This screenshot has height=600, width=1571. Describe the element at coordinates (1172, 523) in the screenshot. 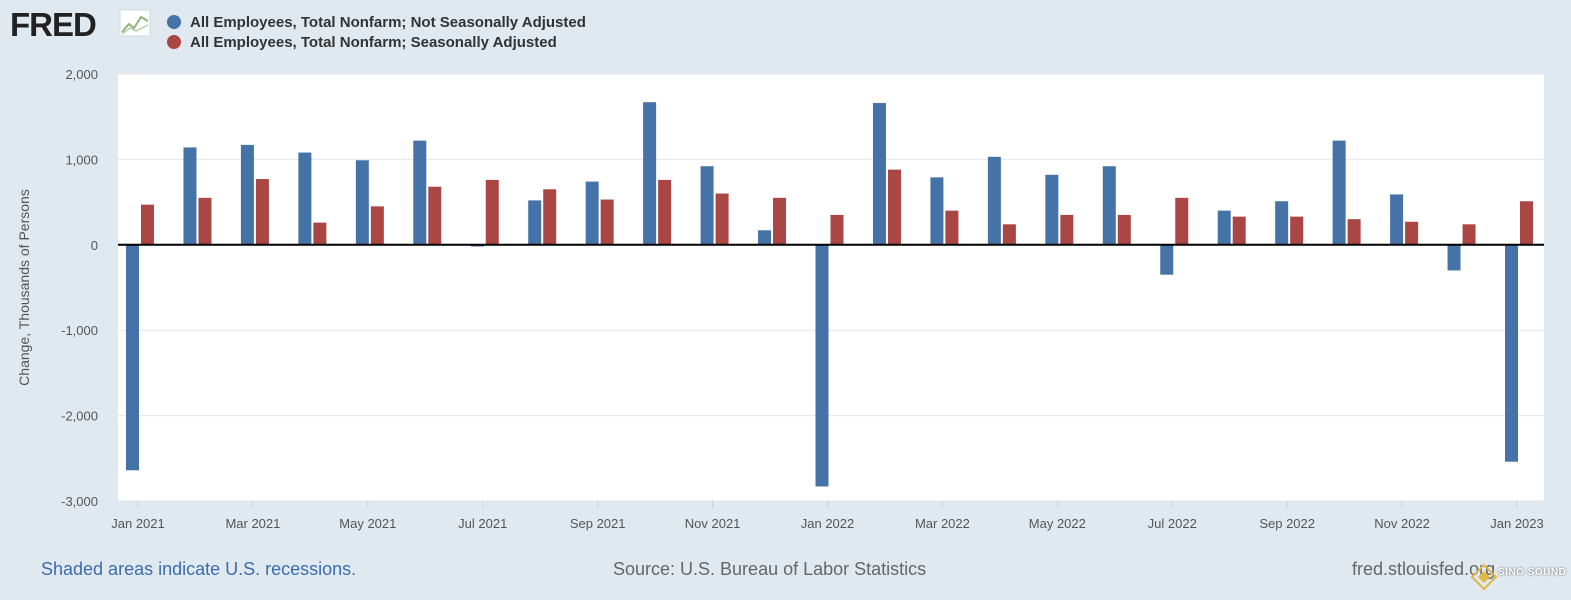

I see `x-tick-label: Jul 2022` at that location.